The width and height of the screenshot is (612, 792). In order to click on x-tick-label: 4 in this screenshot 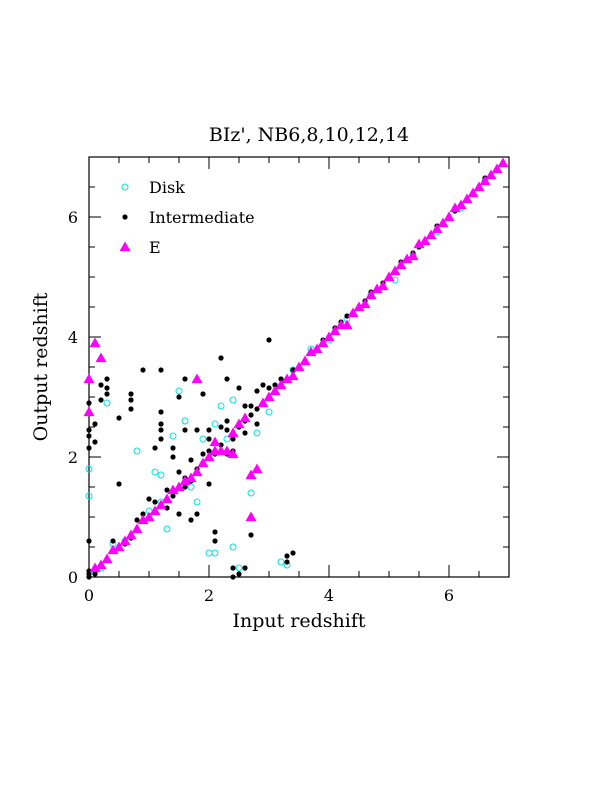, I will do `click(329, 595)`.